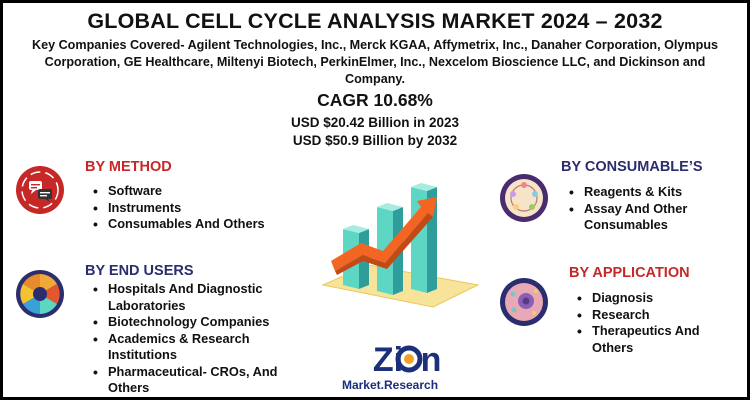 Image resolution: width=750 pixels, height=400 pixels. I want to click on chat-bubbles-icon, so click(40, 190).